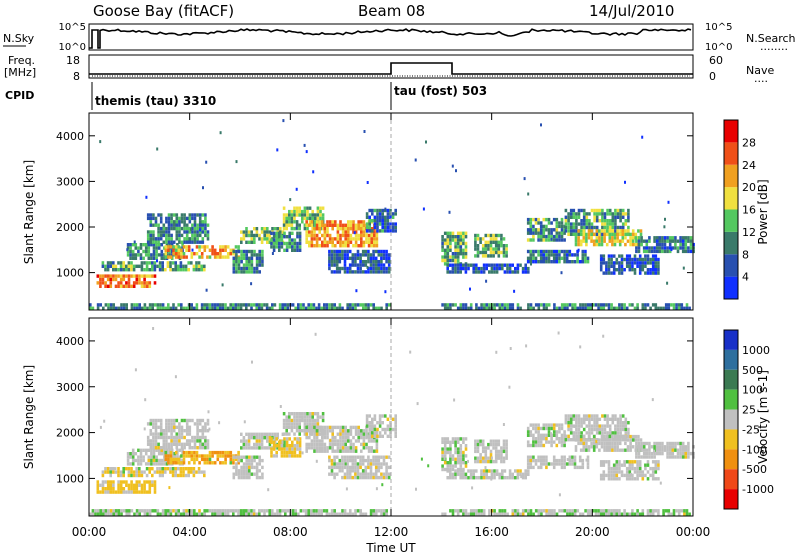  I want to click on cpid-mode-themis: themis (tau) 3310, so click(155, 101).